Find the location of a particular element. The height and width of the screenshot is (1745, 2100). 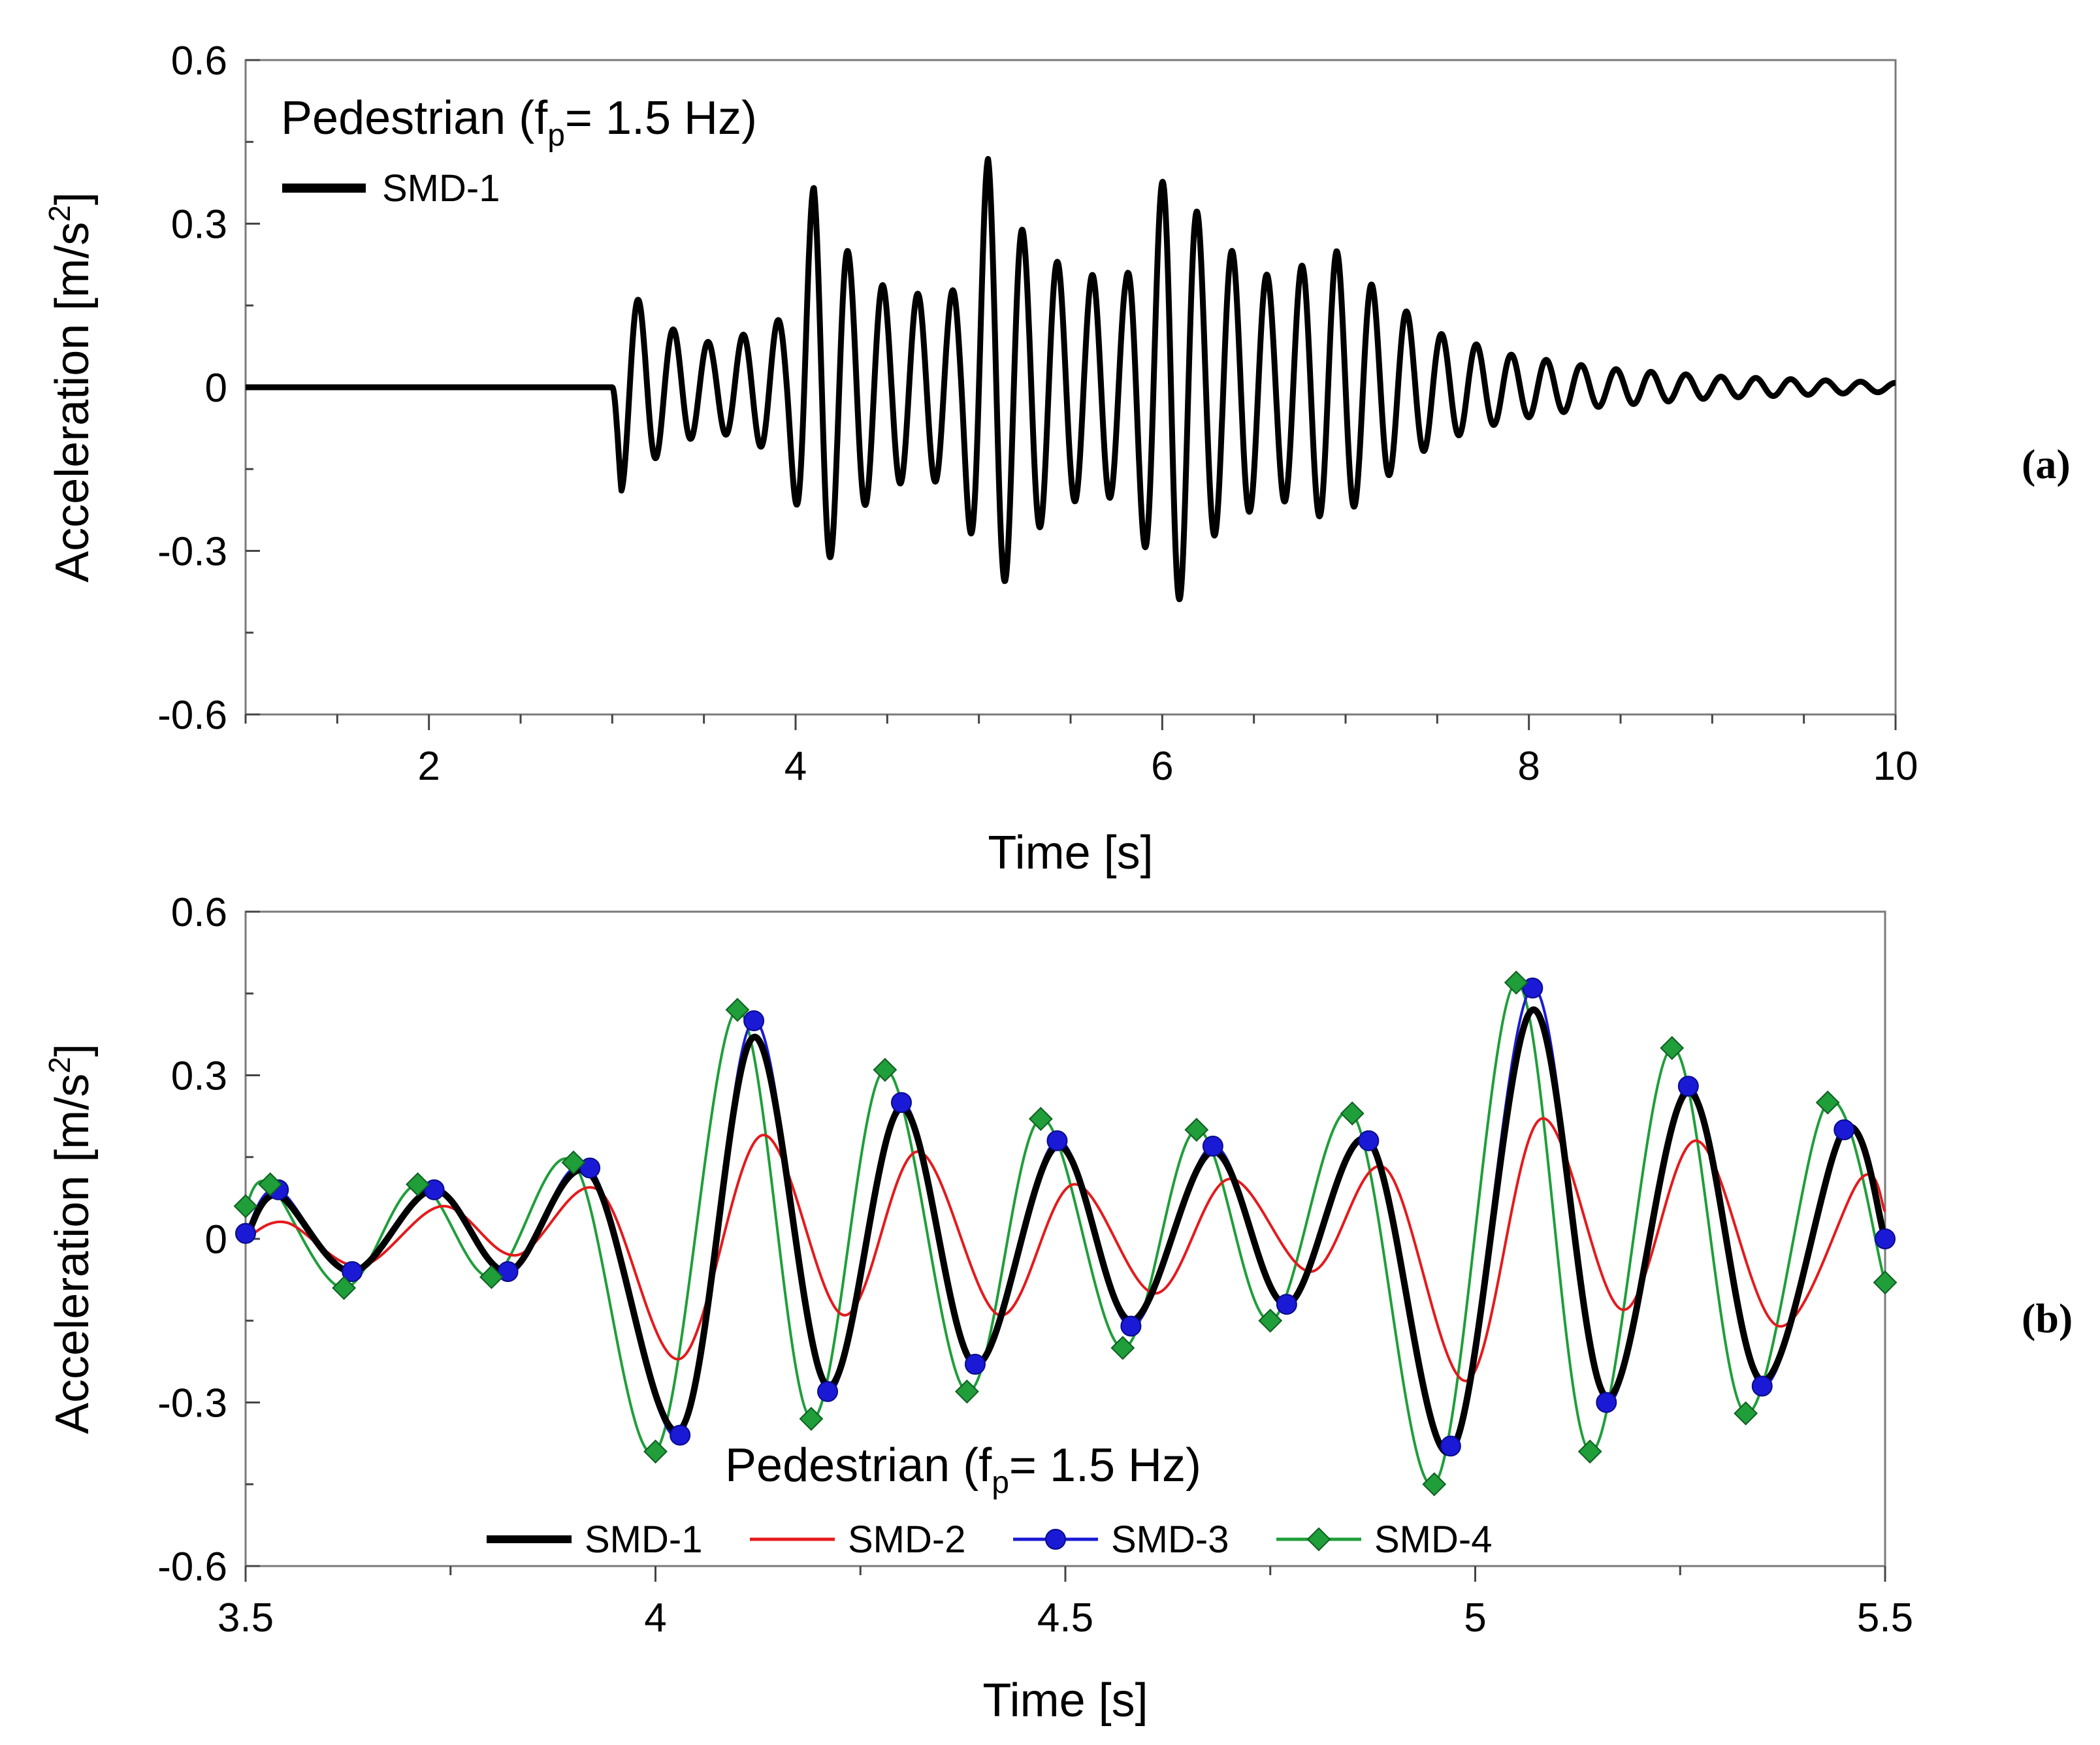

x-tick-label-b: 4.5 is located at coordinates (1065, 1618).